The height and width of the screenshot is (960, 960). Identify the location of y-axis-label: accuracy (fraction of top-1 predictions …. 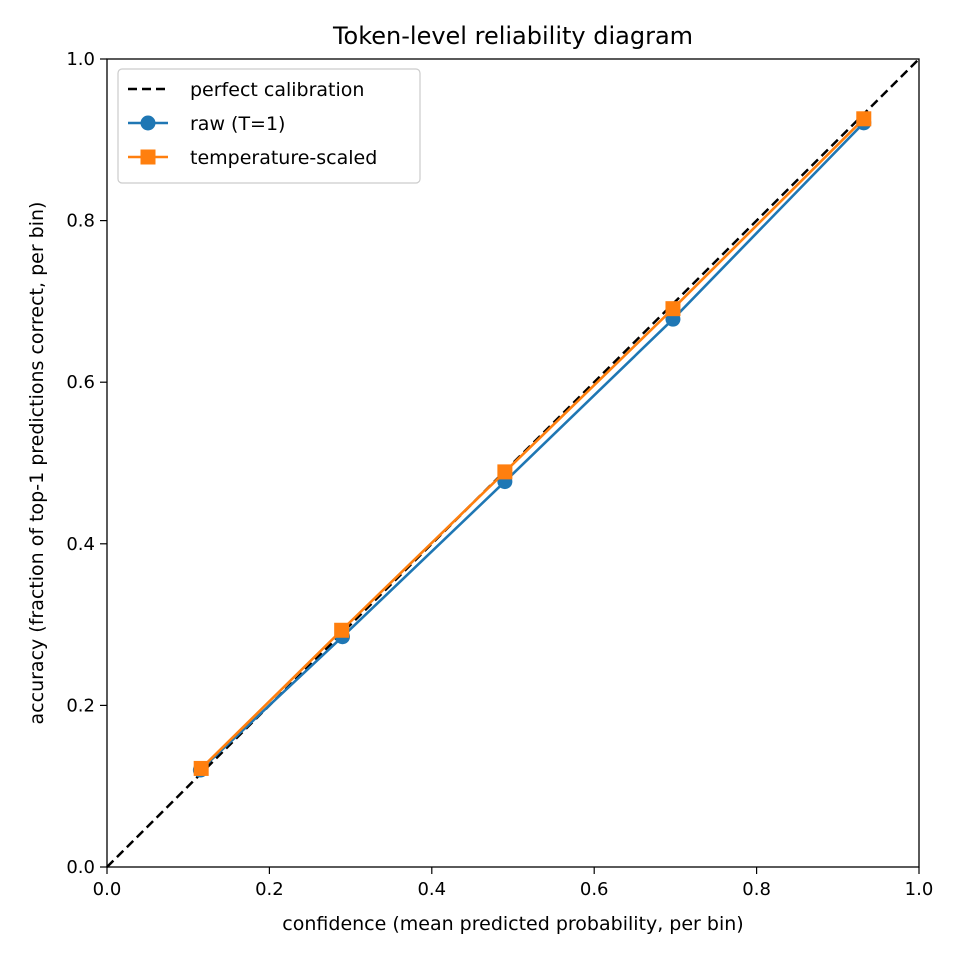
(37, 463).